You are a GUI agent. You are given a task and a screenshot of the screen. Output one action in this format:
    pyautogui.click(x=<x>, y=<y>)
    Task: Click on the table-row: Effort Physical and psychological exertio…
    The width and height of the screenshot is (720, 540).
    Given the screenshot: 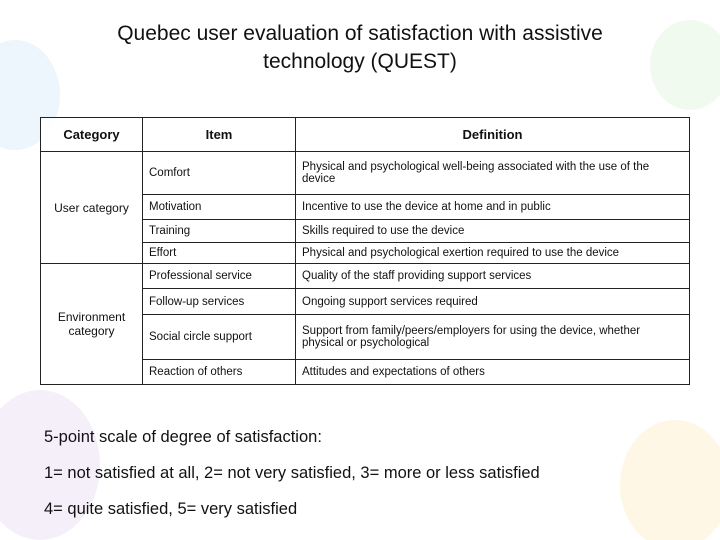 What is the action you would take?
    pyautogui.click(x=365, y=253)
    